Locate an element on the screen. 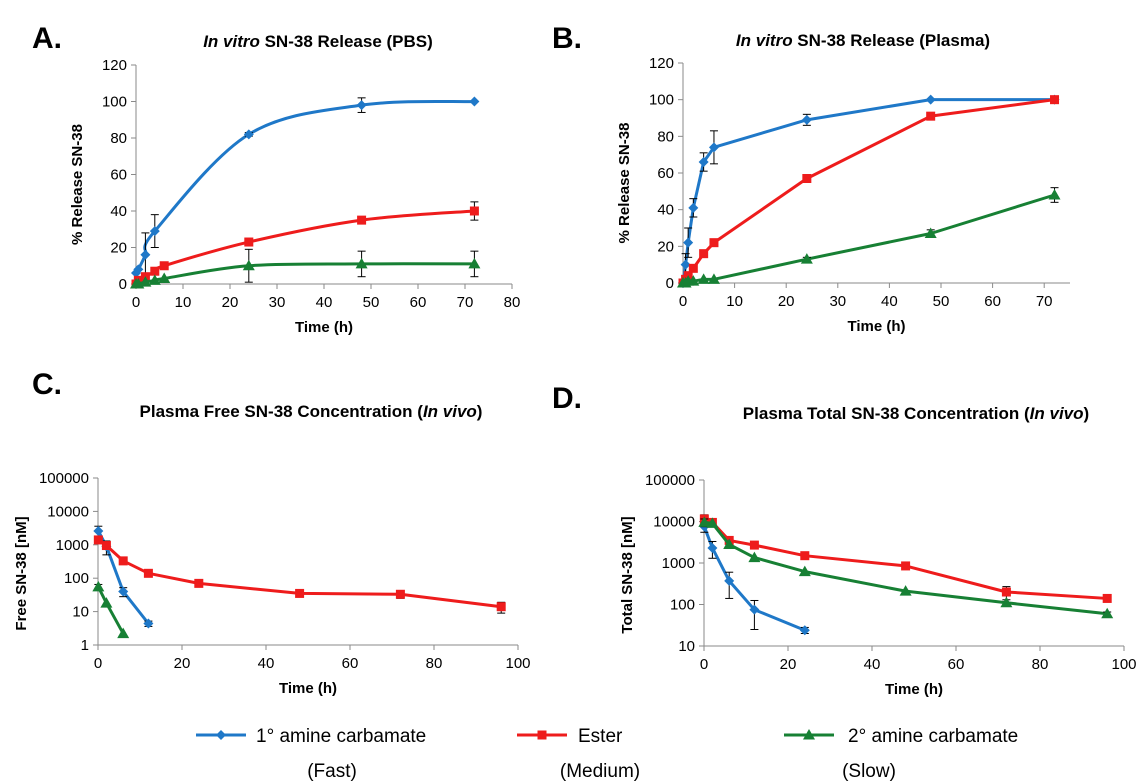  title-italic: In vivo is located at coordinates (1057, 413).